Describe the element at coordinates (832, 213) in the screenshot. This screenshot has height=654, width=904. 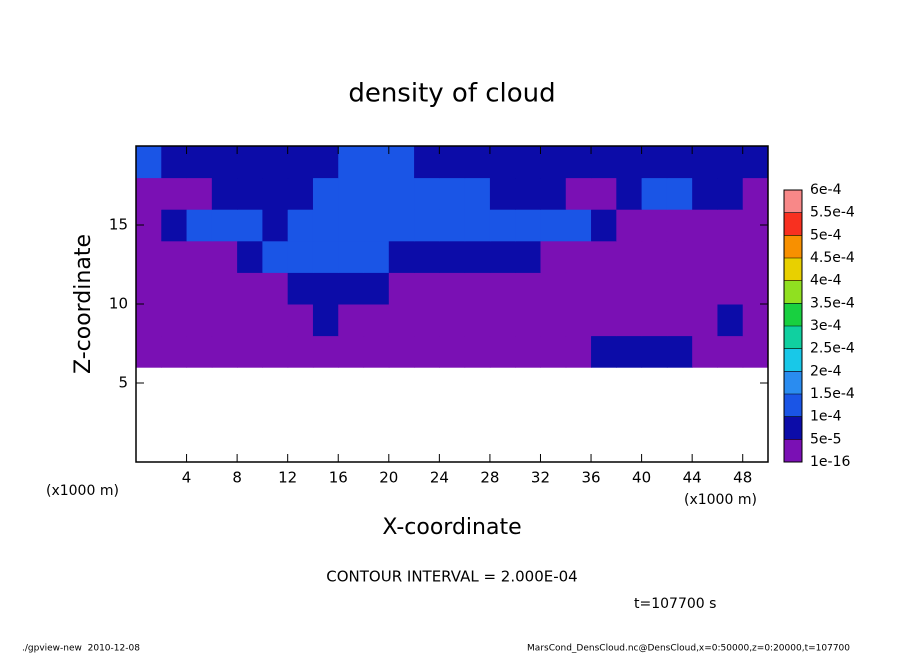
I see `colorbar-label: 5.5e-4` at that location.